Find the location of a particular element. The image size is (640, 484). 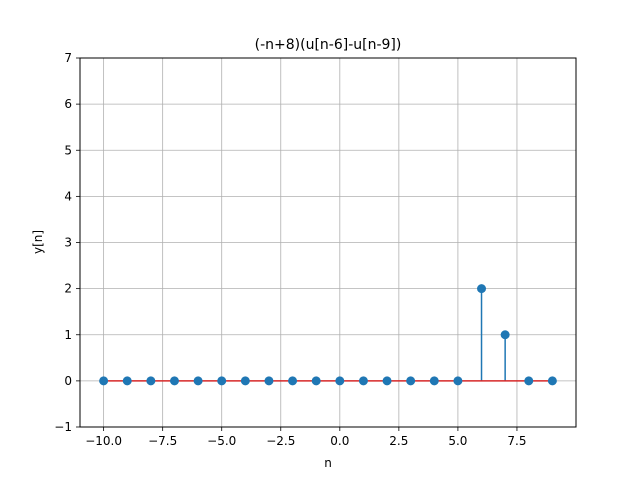

x-tick-label: −2.5 is located at coordinates (280, 441).